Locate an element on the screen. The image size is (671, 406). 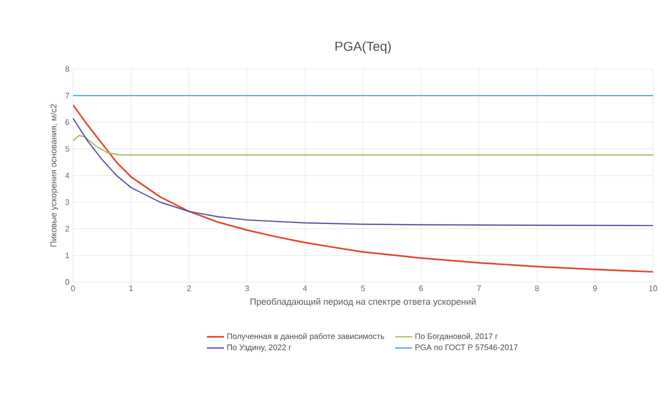
y-tick-label: 4 is located at coordinates (67, 175).